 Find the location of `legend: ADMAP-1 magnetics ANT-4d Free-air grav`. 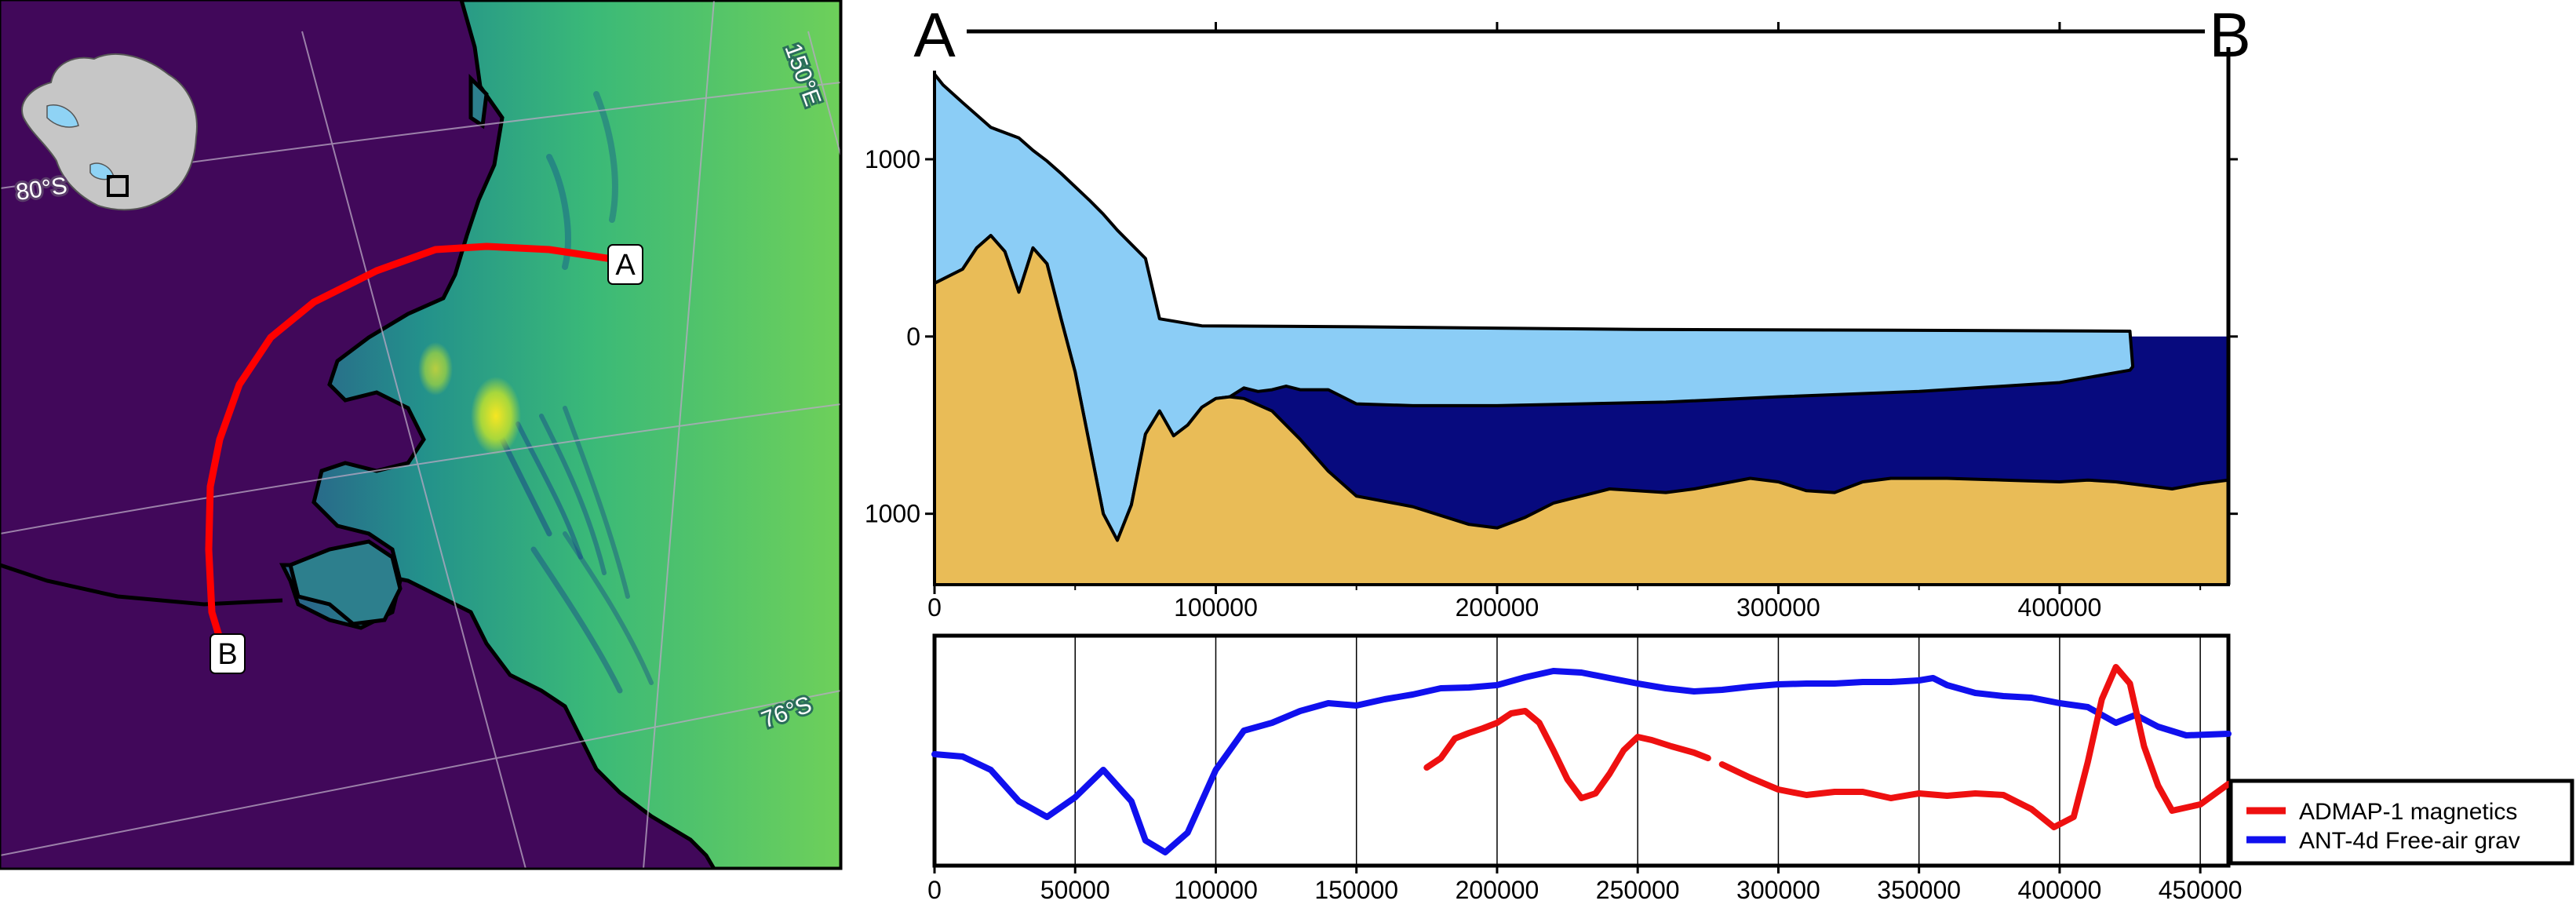

legend: ADMAP-1 magnetics ANT-4d Free-air grav is located at coordinates (2401, 823).